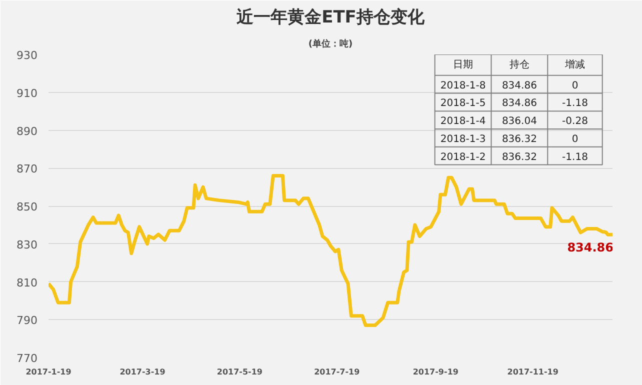 The height and width of the screenshot is (385, 642). Describe the element at coordinates (27, 283) in the screenshot. I see `y-tick-label: 810` at that location.